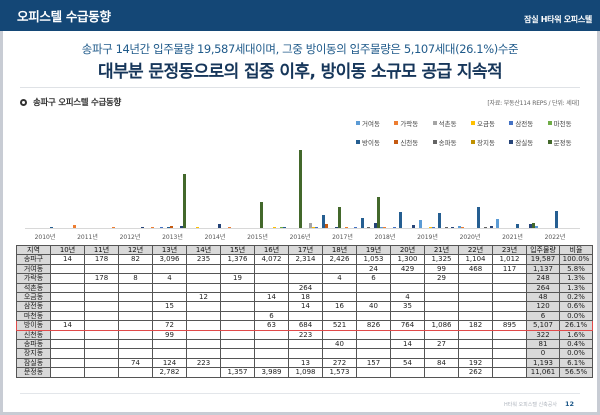  I want to click on table-cell: 13, so click(305, 363).